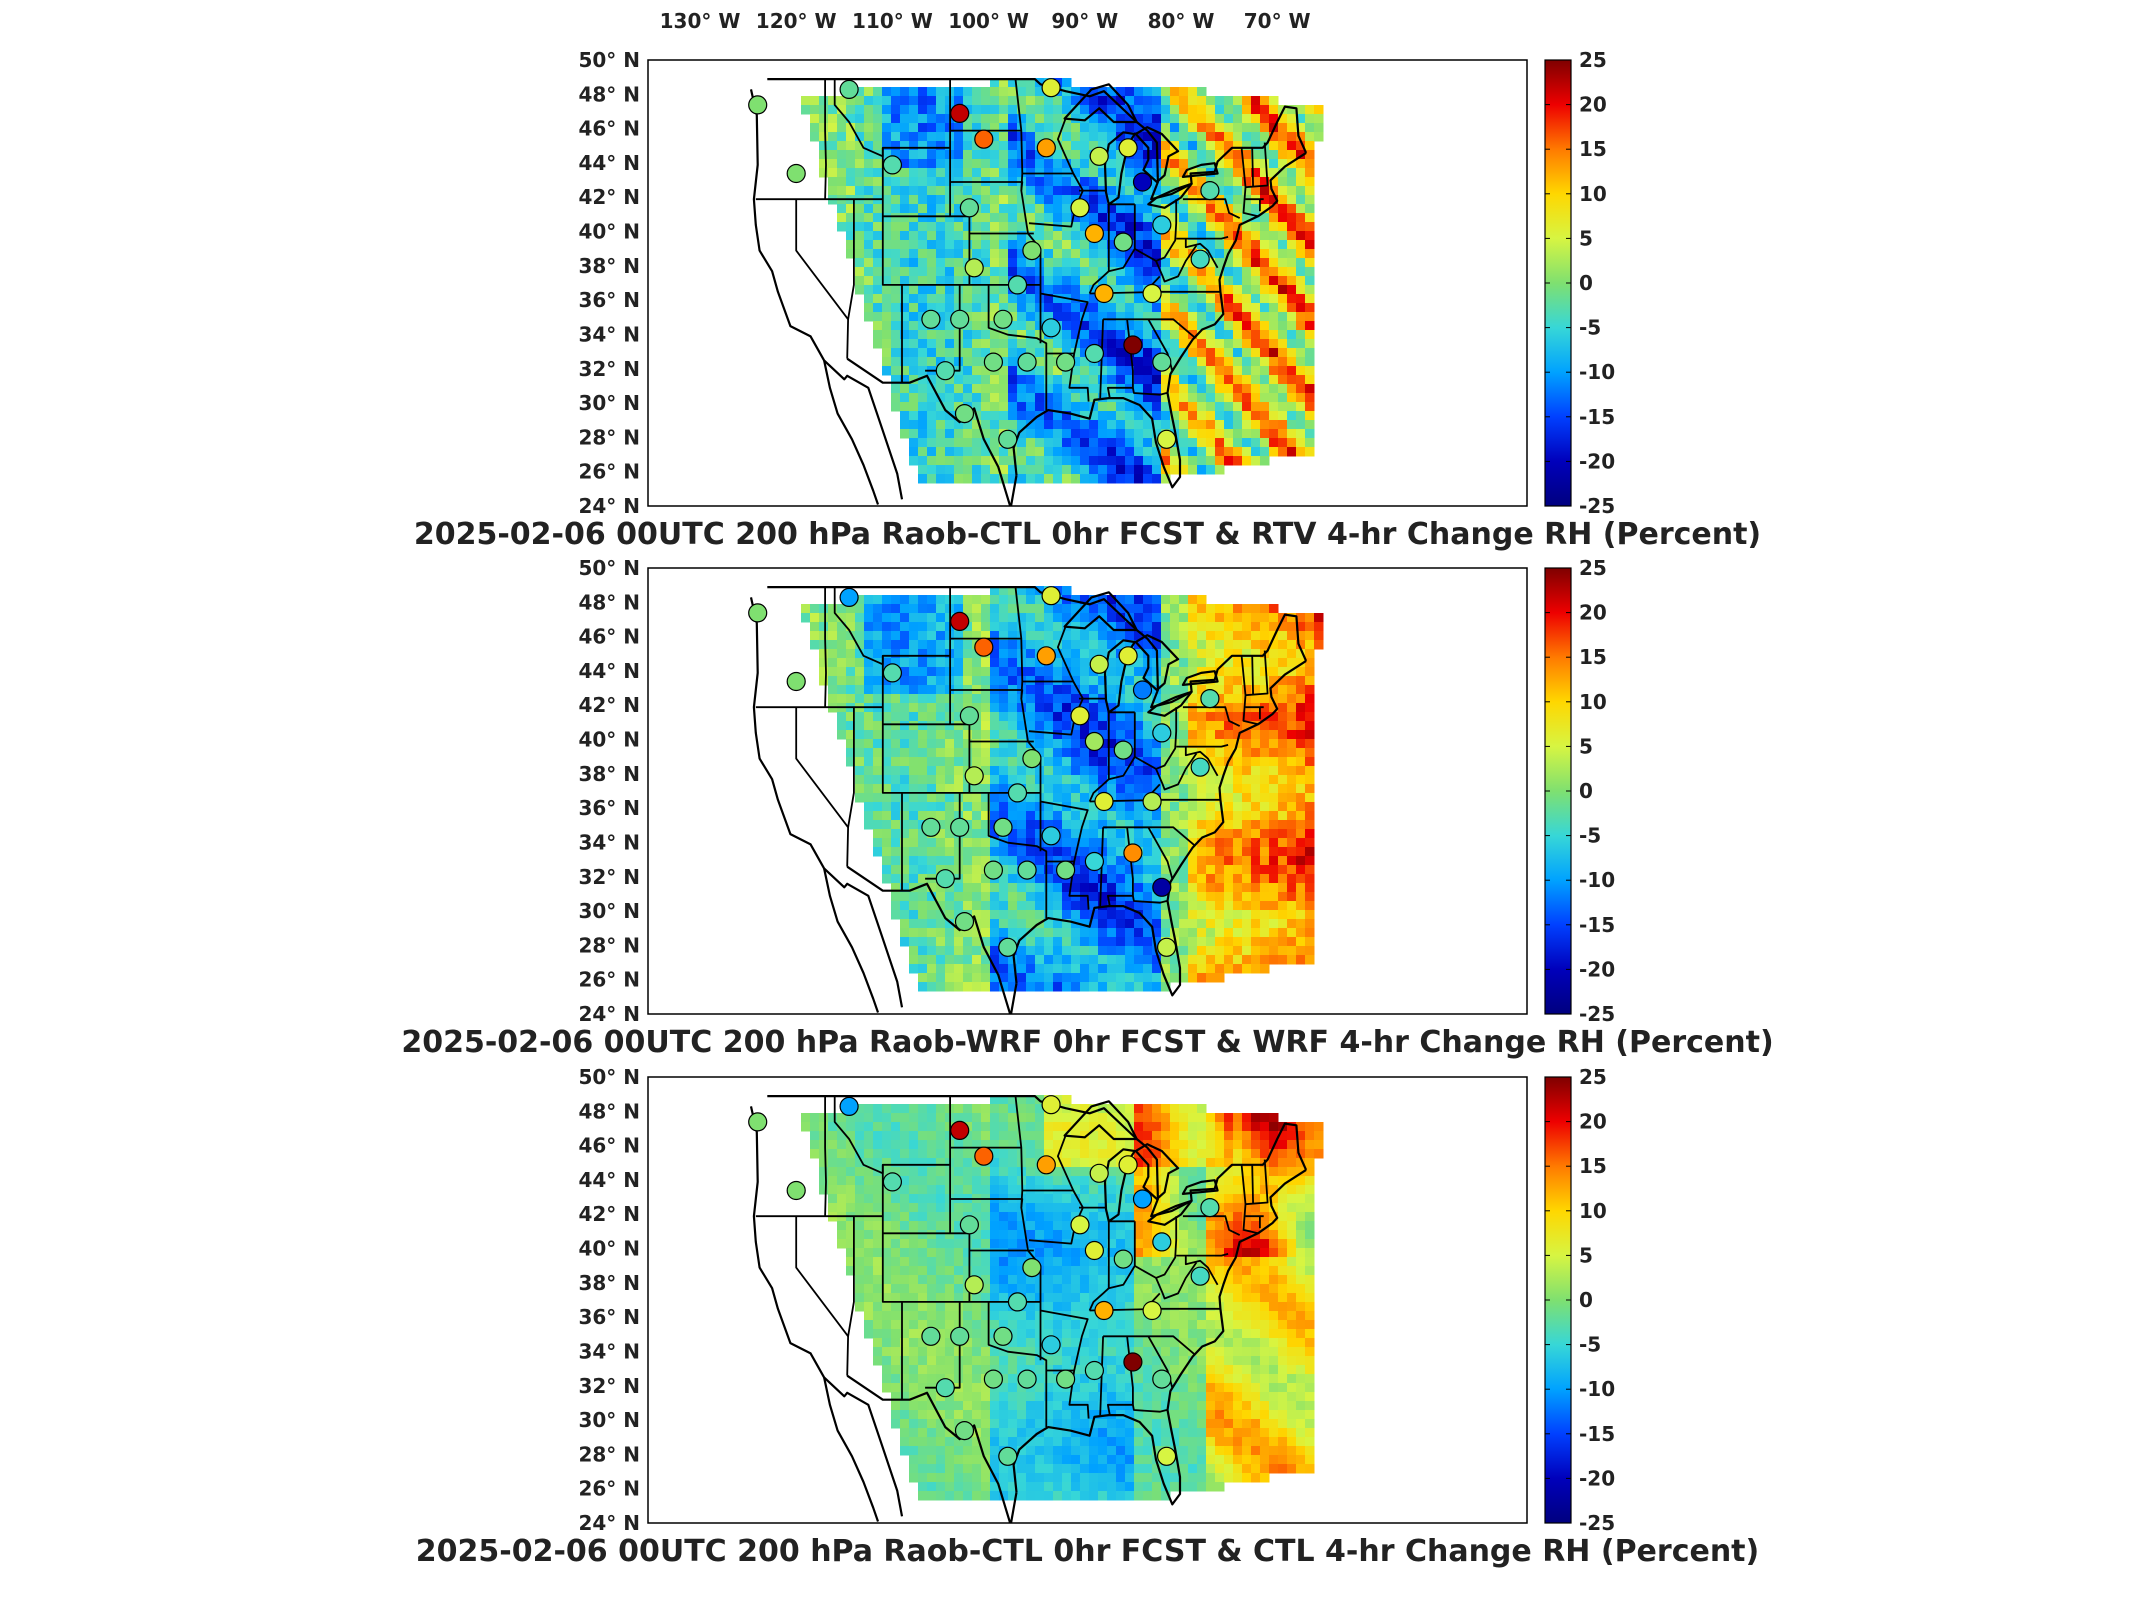 The width and height of the screenshot is (2133, 1600). I want to click on colorbar-tick-label: 25, so click(1593, 60).